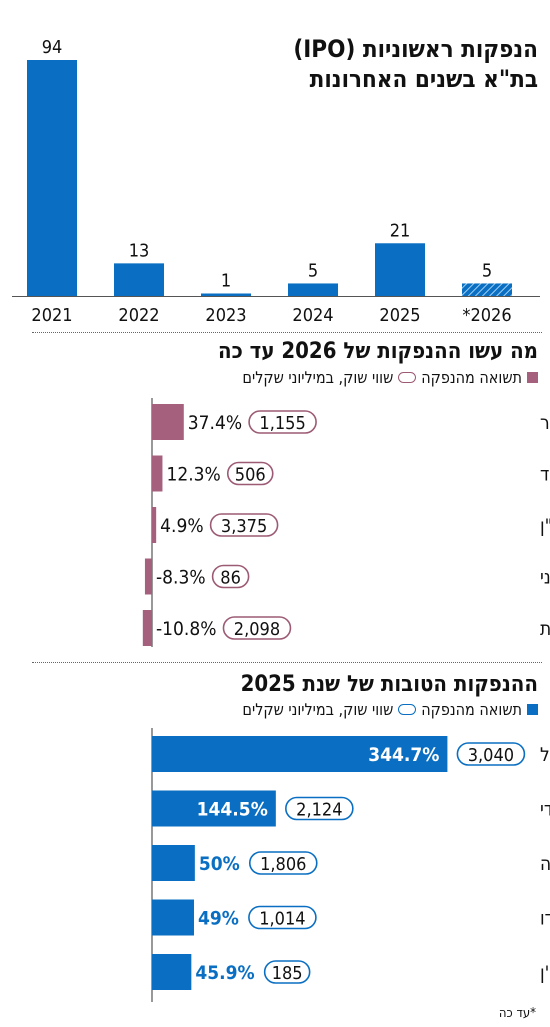 The height and width of the screenshot is (1027, 550). Describe the element at coordinates (52, 47) in the screenshot. I see `year-bar-value: 94` at that location.